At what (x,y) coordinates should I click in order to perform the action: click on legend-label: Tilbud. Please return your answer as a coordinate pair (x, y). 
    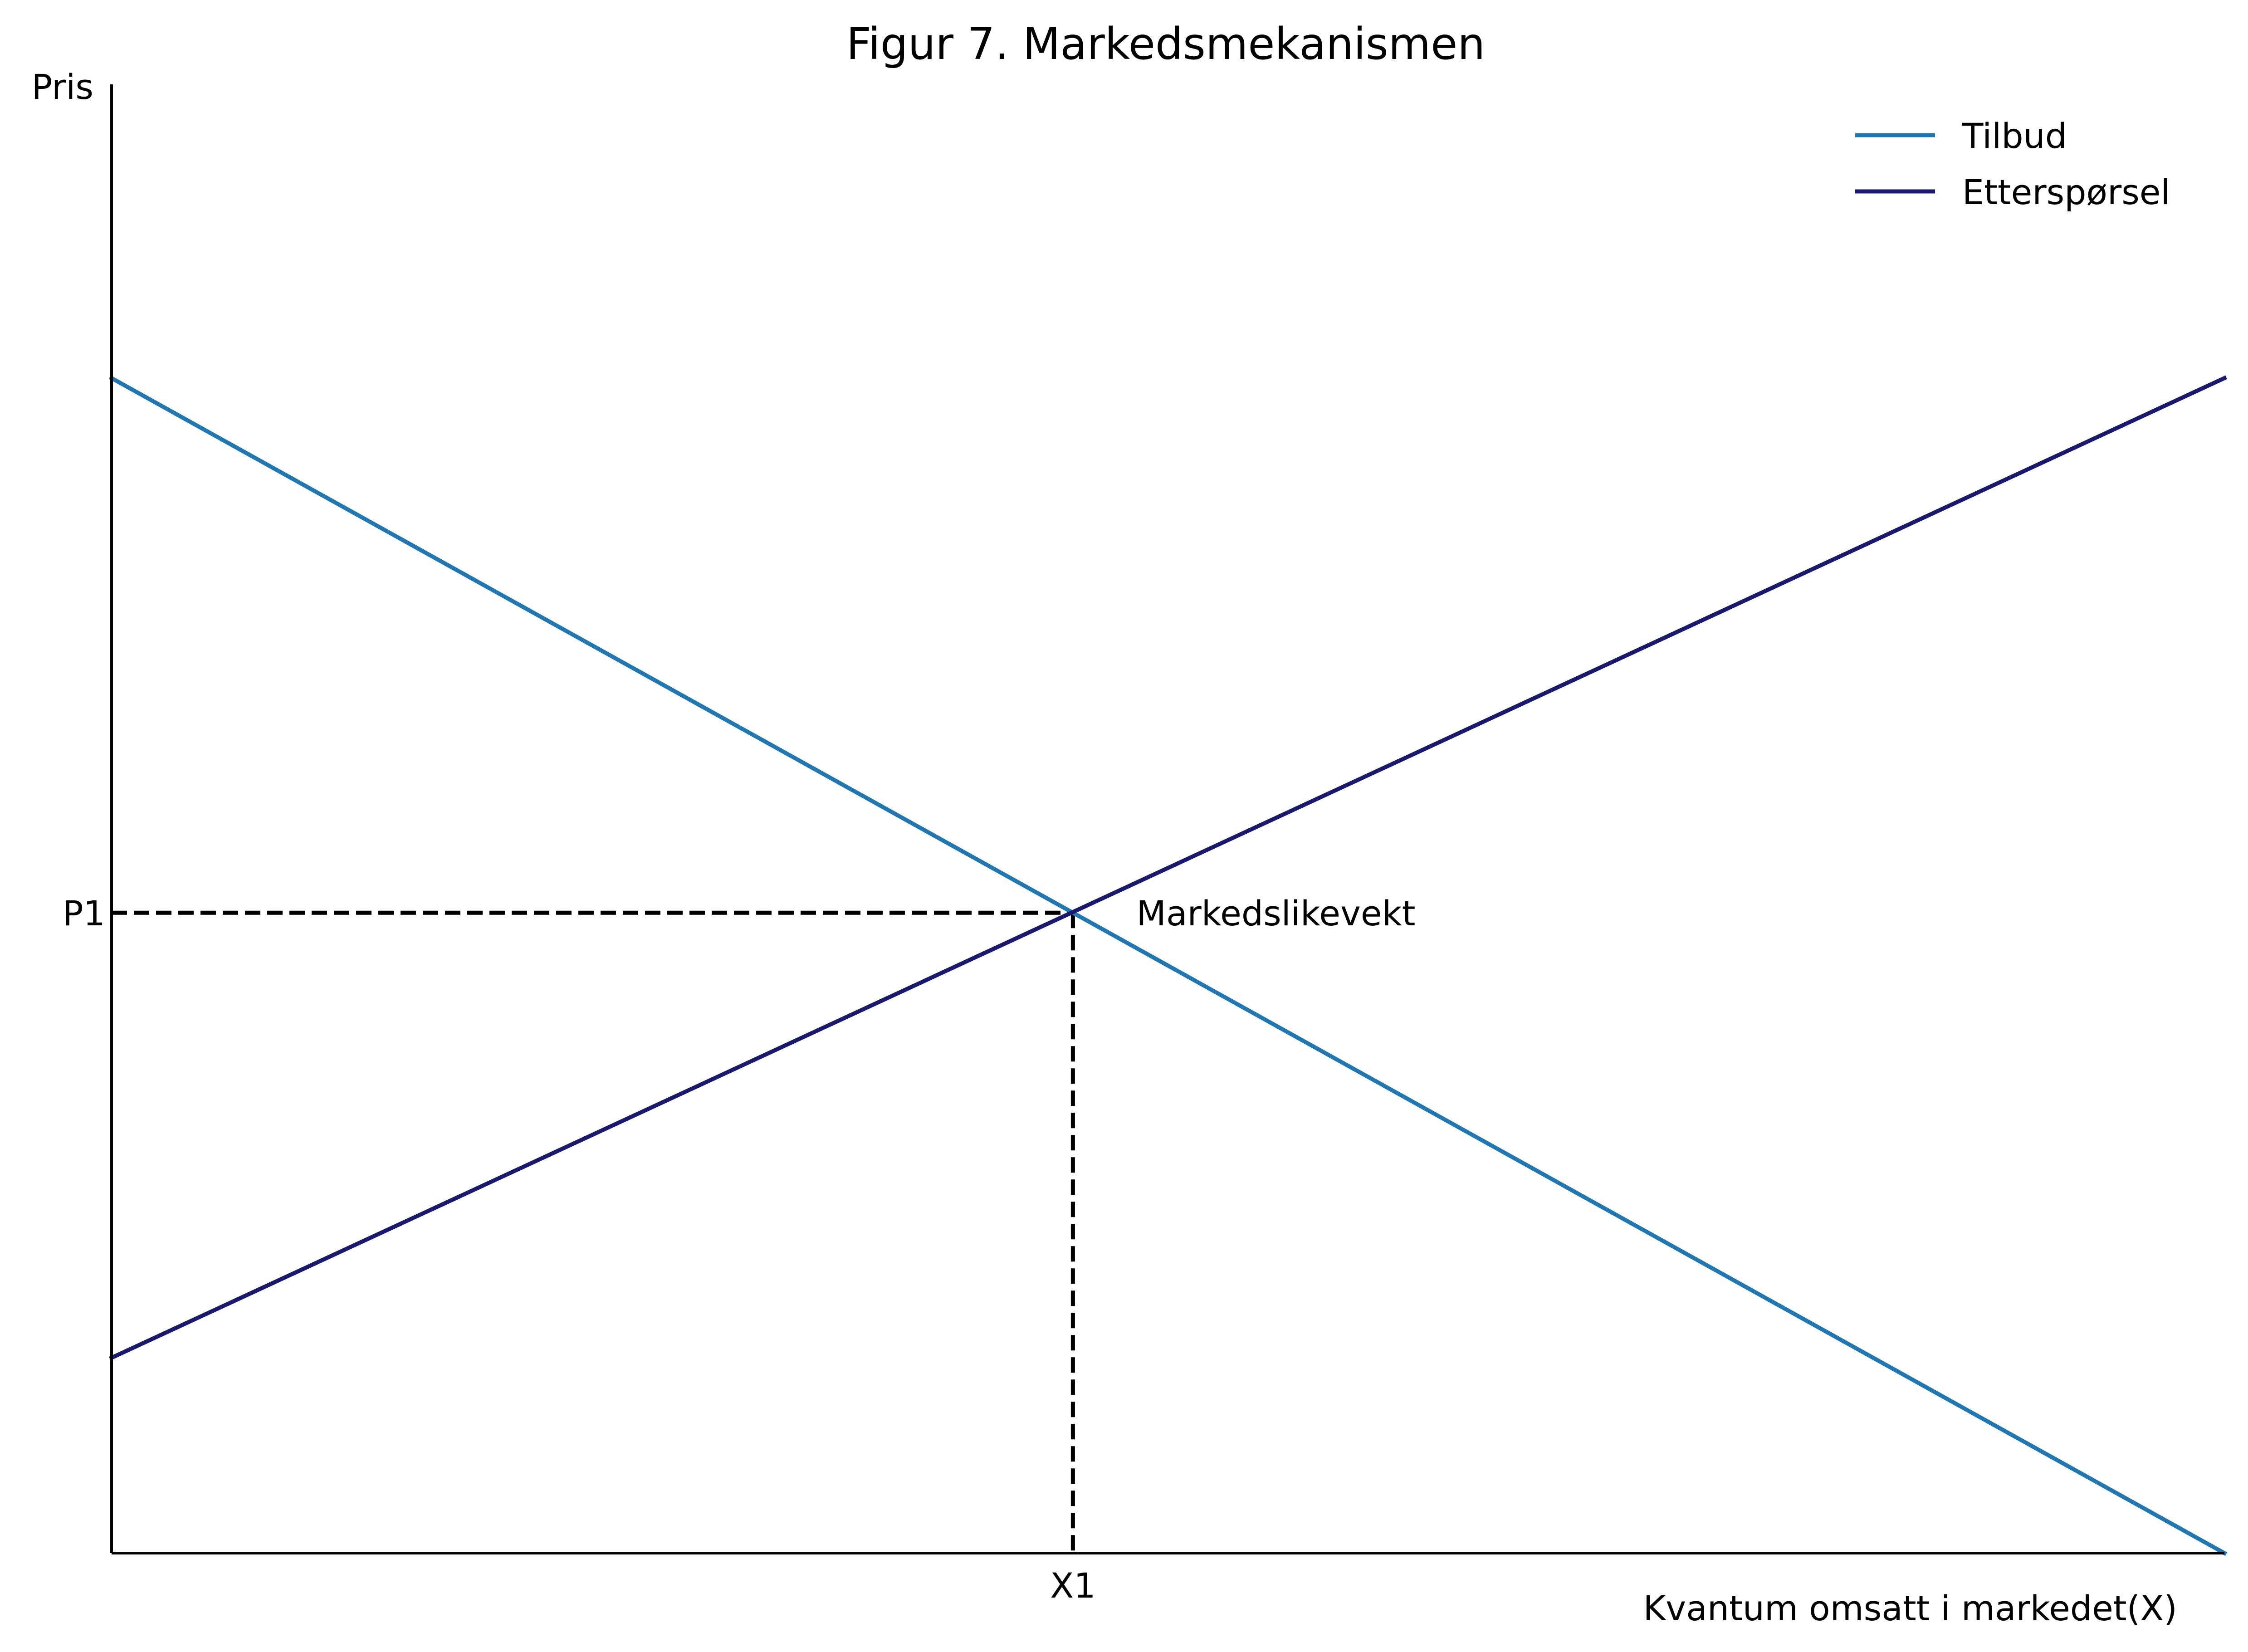
    Looking at the image, I should click on (2014, 136).